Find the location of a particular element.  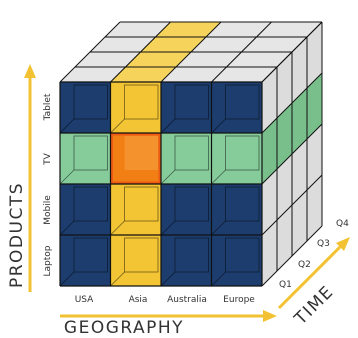

intersection-rim is located at coordinates (136, 158).